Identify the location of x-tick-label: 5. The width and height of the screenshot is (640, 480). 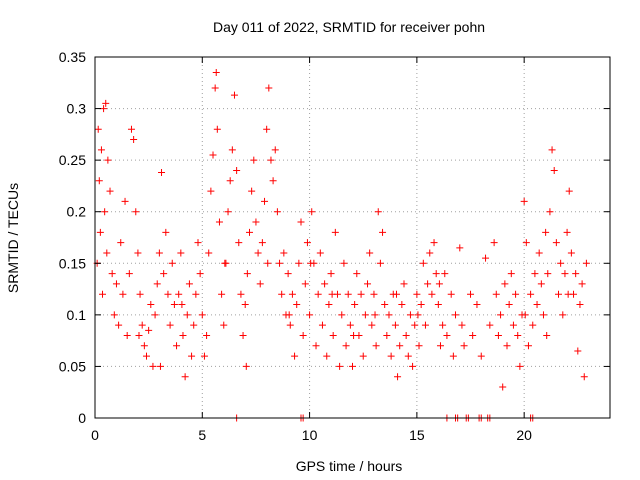
(202, 435).